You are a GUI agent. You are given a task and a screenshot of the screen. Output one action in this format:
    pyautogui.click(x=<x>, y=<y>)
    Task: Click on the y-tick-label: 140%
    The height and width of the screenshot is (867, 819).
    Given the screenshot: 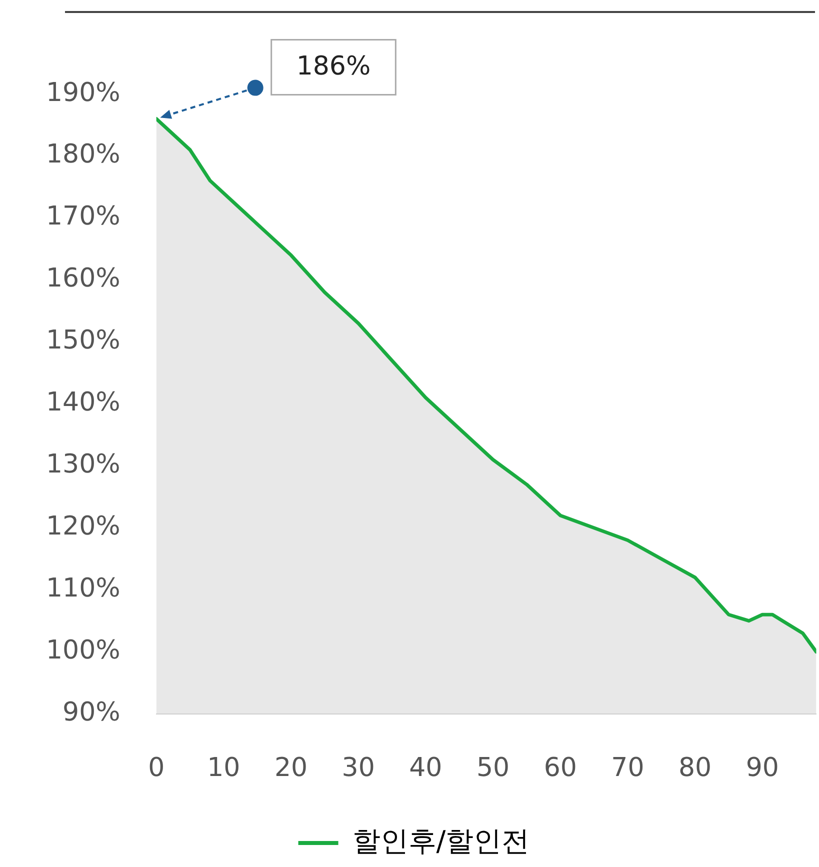 What is the action you would take?
    pyautogui.click(x=83, y=403)
    